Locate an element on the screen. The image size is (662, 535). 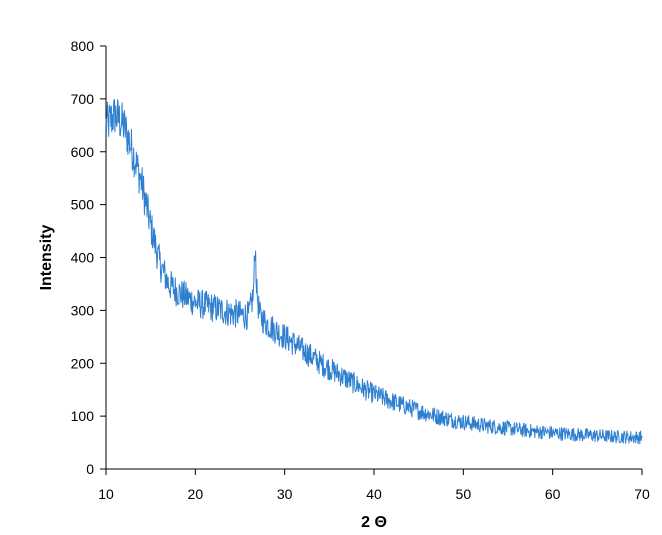
y-tick-label: 600 is located at coordinates (83, 152).